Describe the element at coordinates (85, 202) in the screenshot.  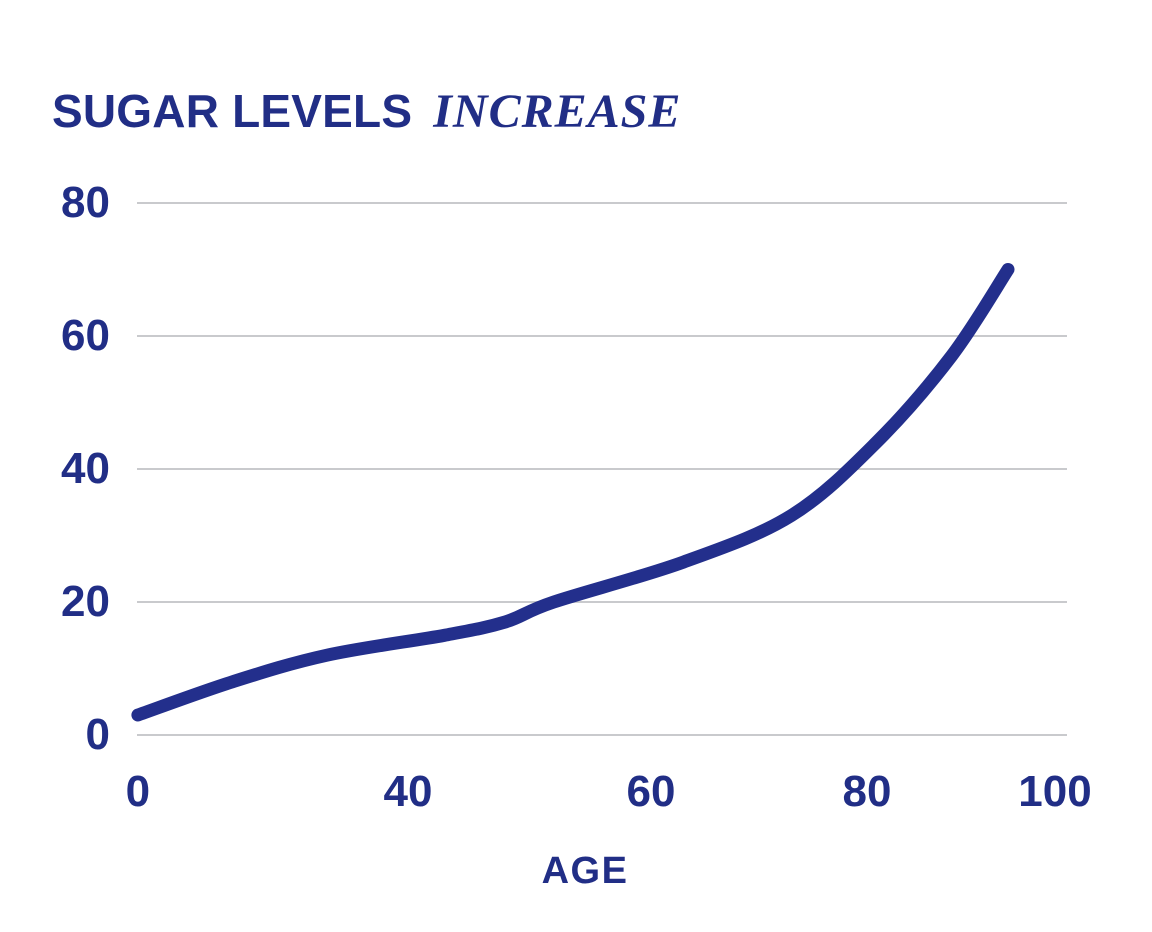
I see `y-tick-label-80: 80` at that location.